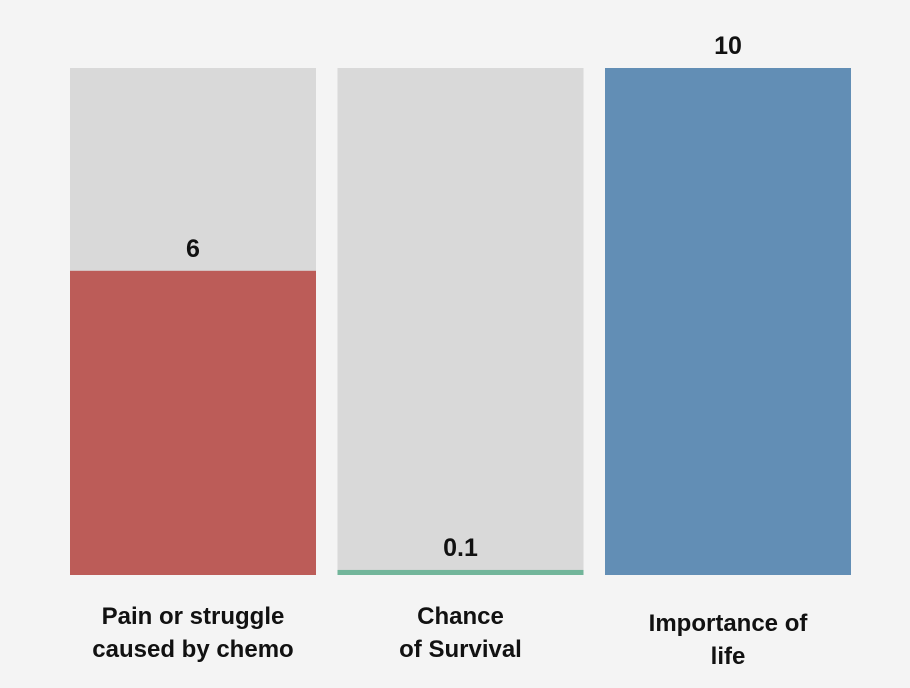 The width and height of the screenshot is (910, 688). Describe the element at coordinates (460, 633) in the screenshot. I see `category-label-2: Chance of Survival` at that location.